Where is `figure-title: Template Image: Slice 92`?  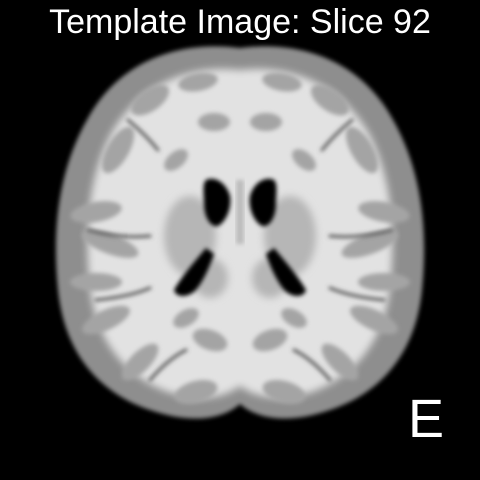 figure-title: Template Image: Slice 92 is located at coordinates (240, 22).